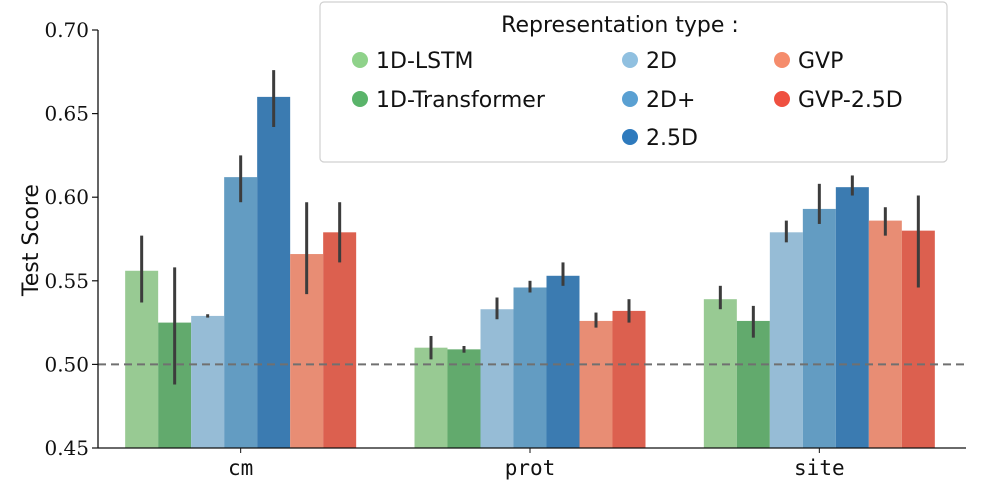  I want to click on x-tick-label-site: site, so click(819, 468).